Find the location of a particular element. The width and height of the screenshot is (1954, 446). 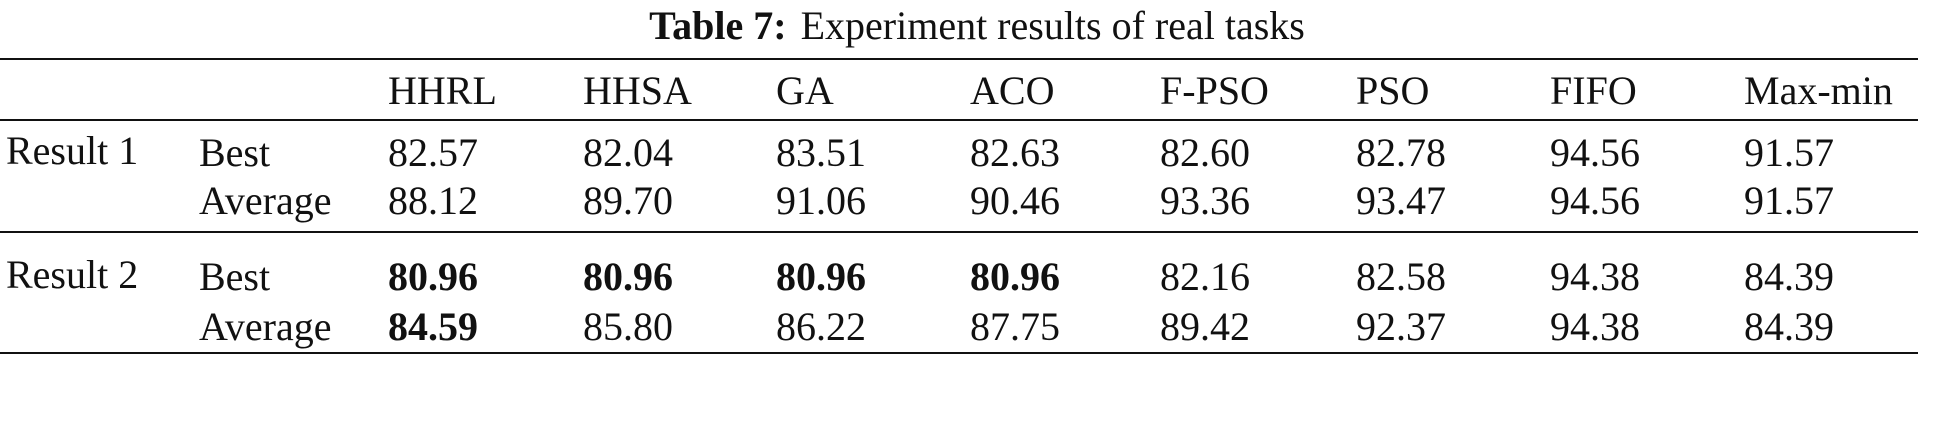

table-cell: 82.04 is located at coordinates (628, 152).